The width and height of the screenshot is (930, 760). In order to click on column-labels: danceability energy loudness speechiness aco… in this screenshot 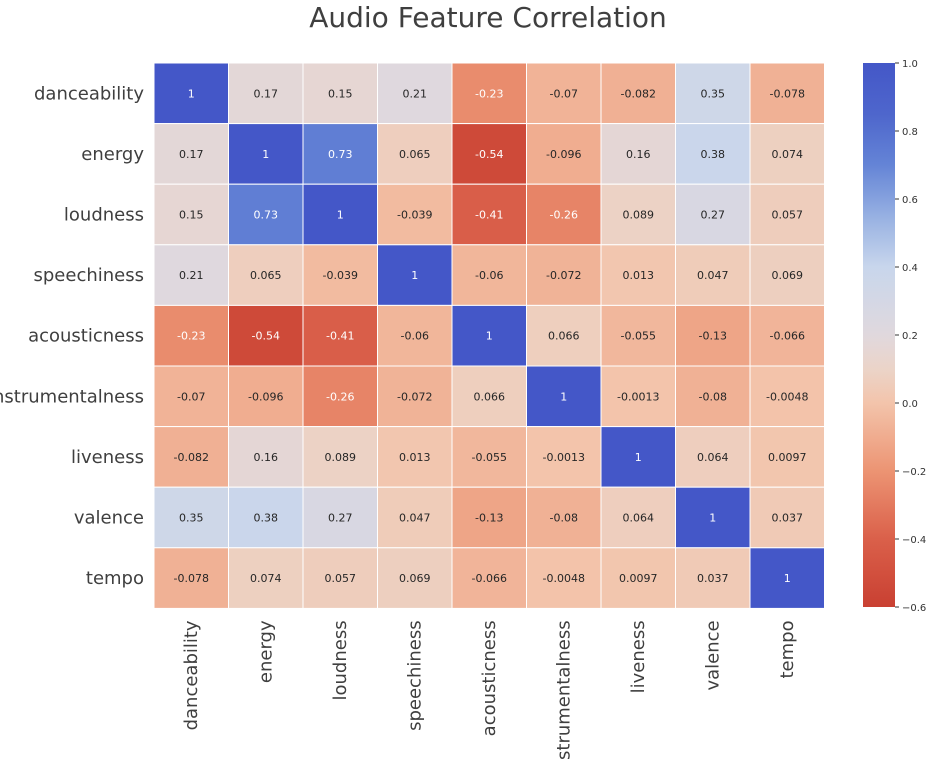, I will do `click(489, 690)`.